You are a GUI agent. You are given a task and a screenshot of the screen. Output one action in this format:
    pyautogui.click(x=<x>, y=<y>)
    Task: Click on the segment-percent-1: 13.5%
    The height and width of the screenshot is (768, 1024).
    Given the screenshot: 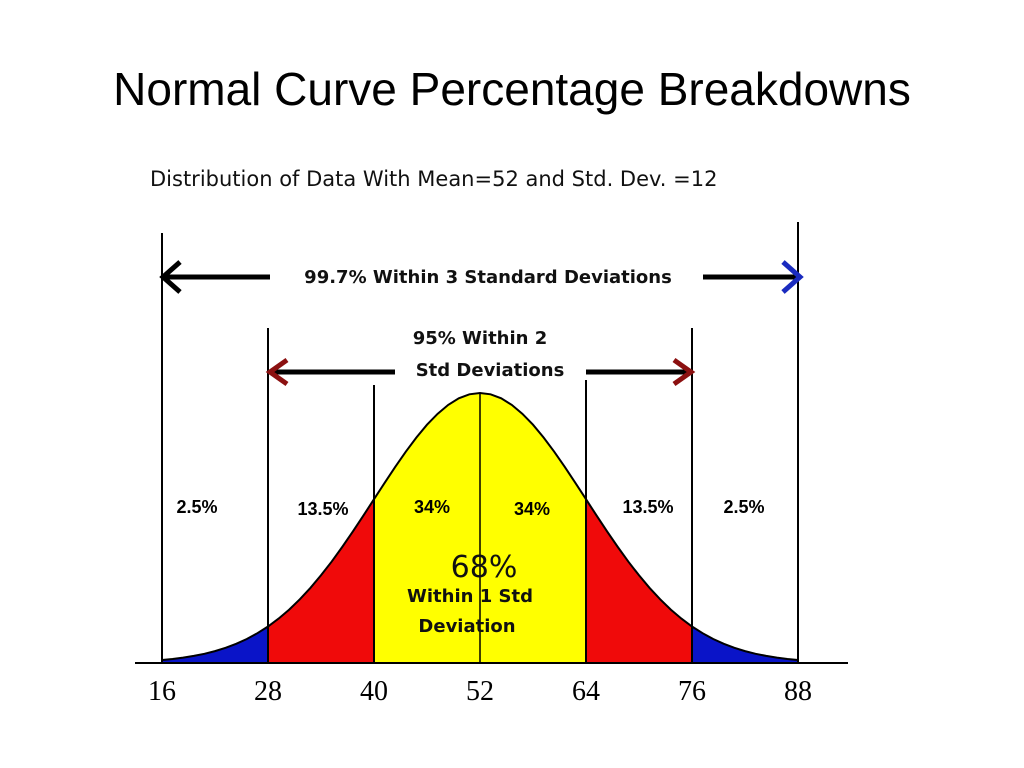 What is the action you would take?
    pyautogui.click(x=322, y=509)
    